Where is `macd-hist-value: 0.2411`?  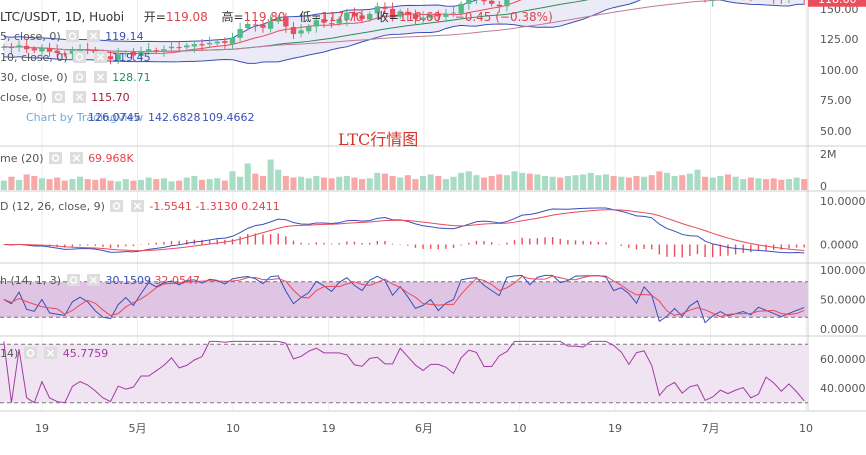 macd-hist-value: 0.2411 is located at coordinates (260, 206).